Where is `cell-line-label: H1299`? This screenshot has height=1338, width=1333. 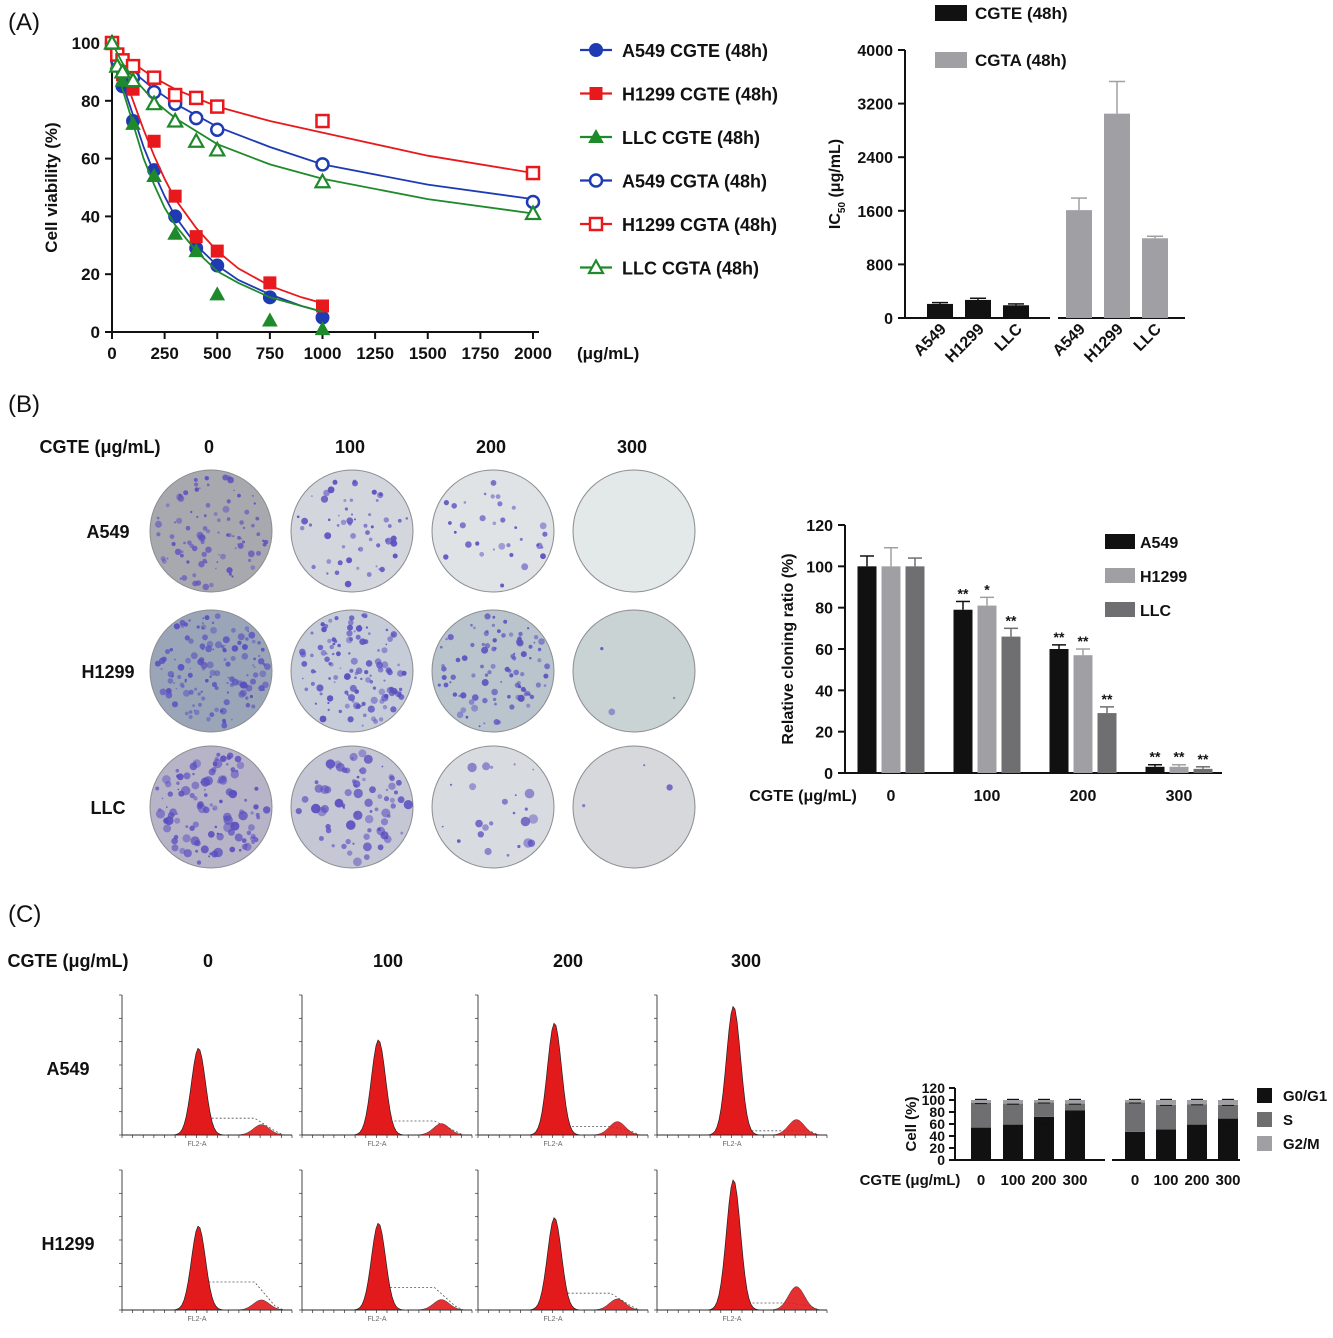 cell-line-label: H1299 is located at coordinates (67, 1244).